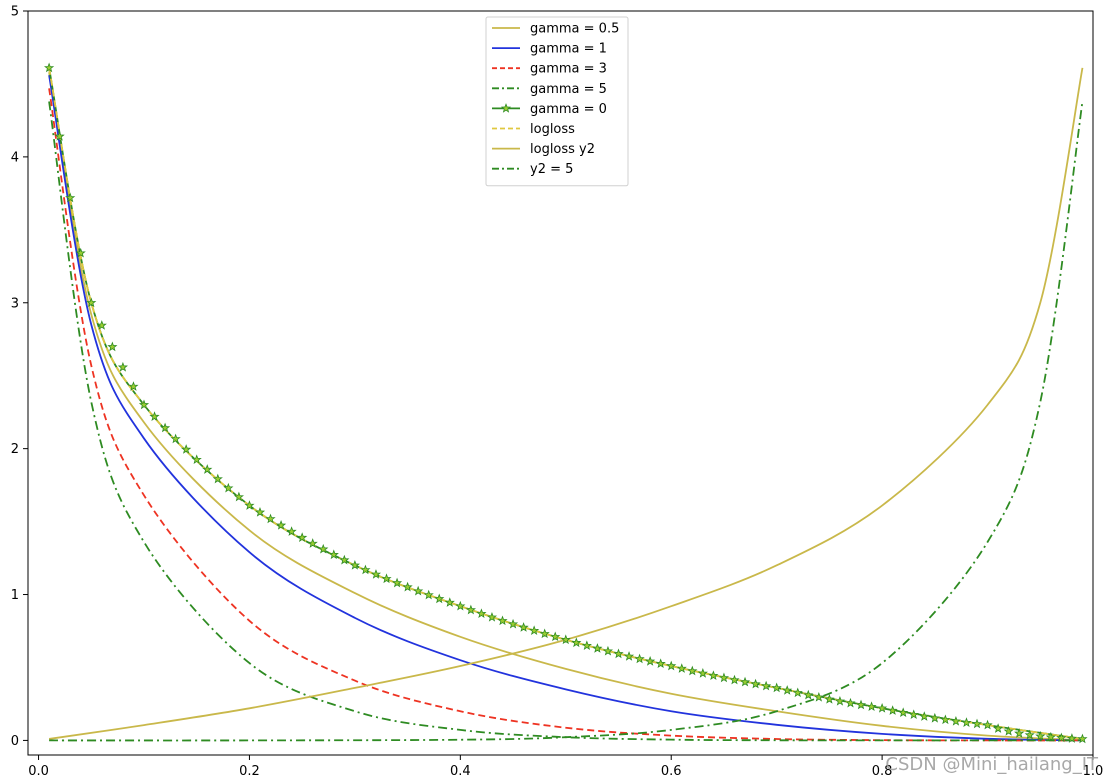 The image size is (1105, 780). What do you see at coordinates (992, 764) in the screenshot?
I see `watermark-text: CSDN @Mini_hailang_IT` at bounding box center [992, 764].